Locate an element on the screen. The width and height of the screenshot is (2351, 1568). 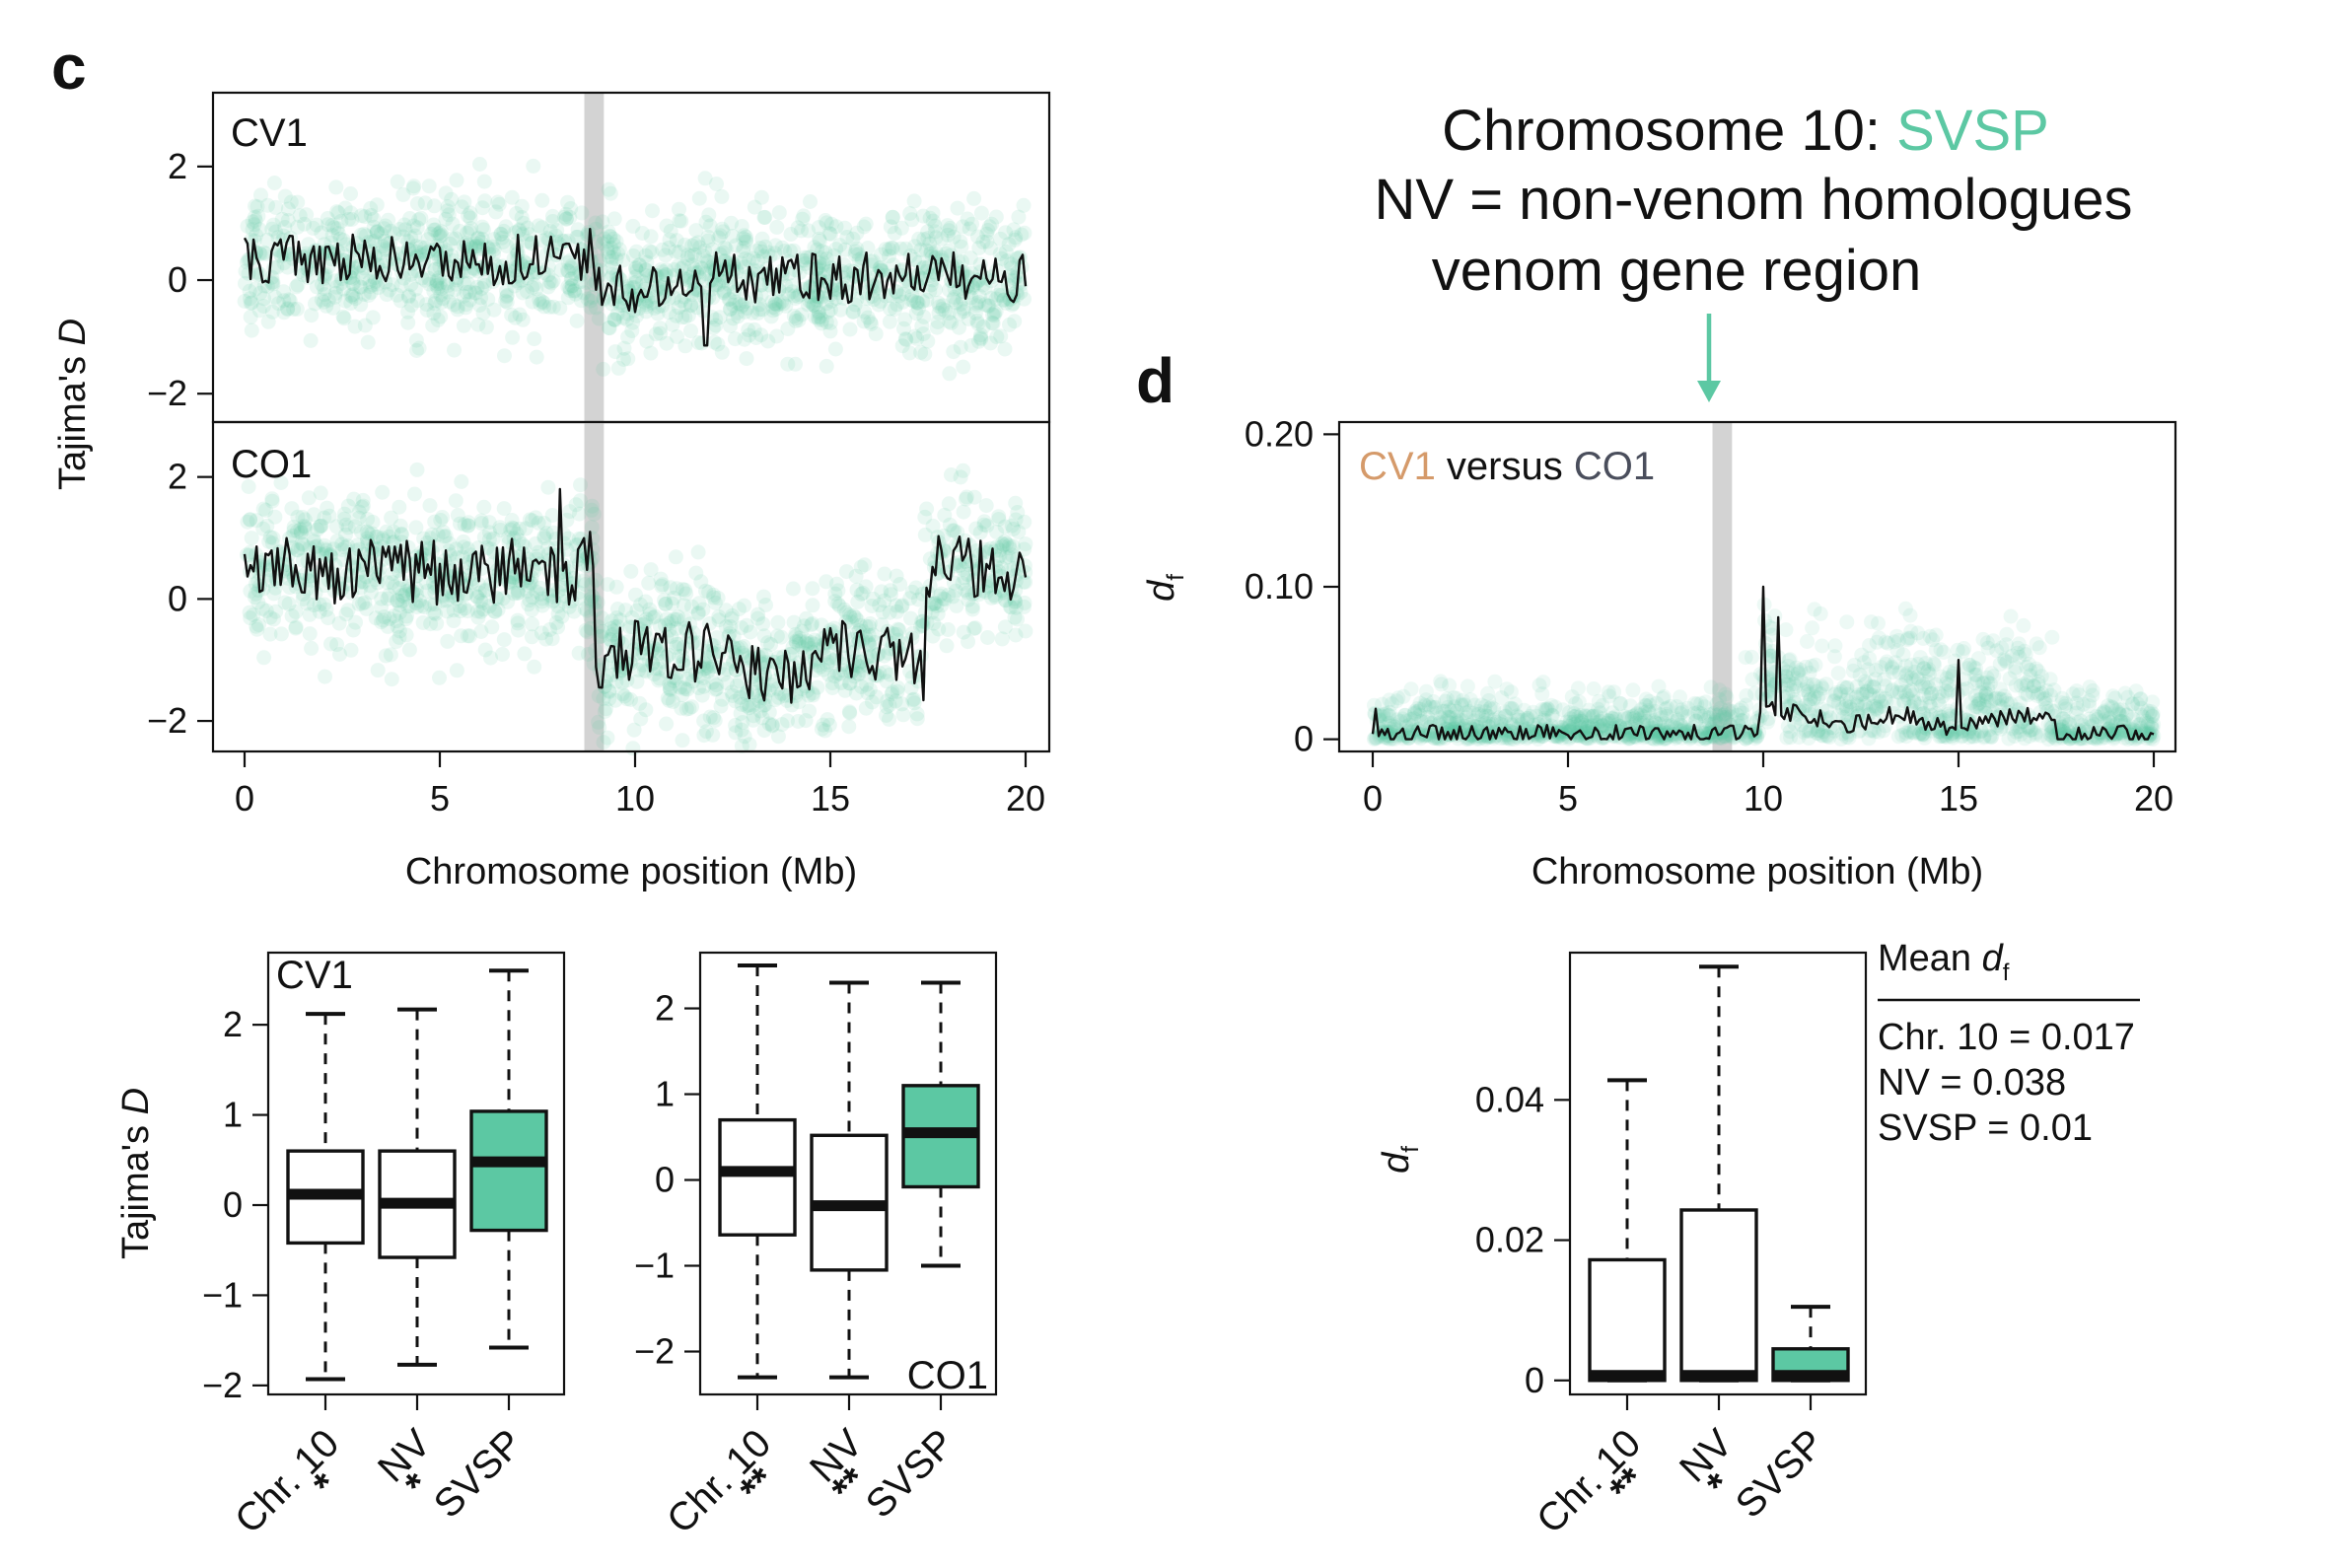
y-tick-label: −2 is located at coordinates (222, 1385).